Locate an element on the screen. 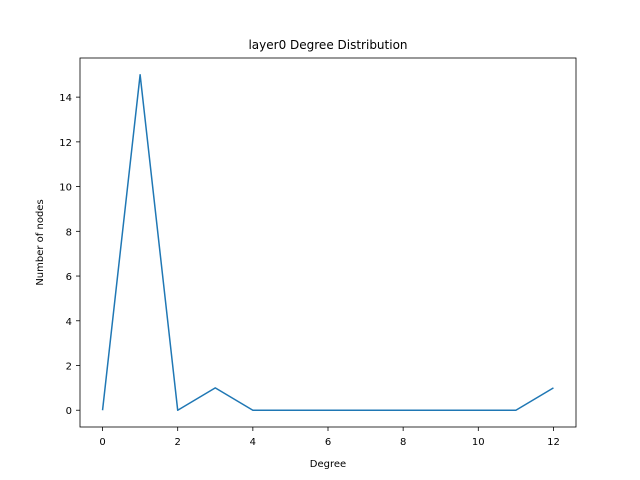 The image size is (640, 480). x-tick-label: 8 is located at coordinates (403, 442).